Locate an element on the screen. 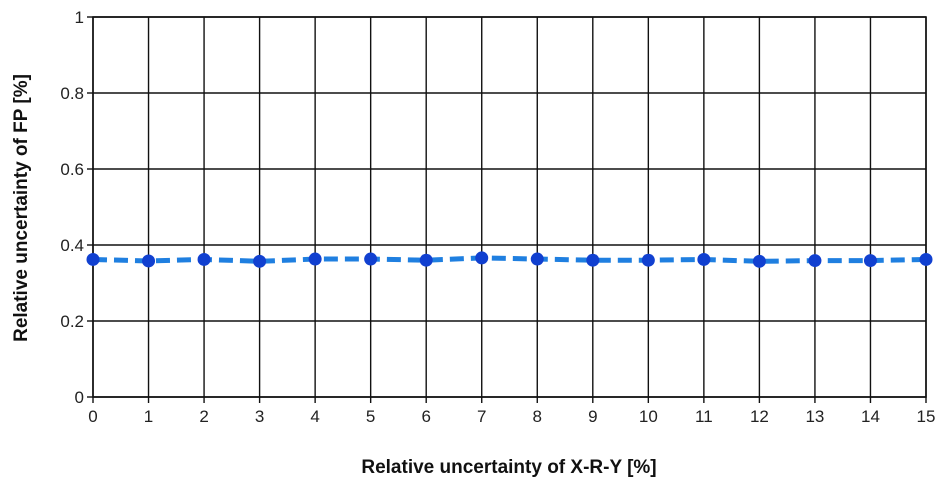  x-tick-label-12: 12 is located at coordinates (759, 416).